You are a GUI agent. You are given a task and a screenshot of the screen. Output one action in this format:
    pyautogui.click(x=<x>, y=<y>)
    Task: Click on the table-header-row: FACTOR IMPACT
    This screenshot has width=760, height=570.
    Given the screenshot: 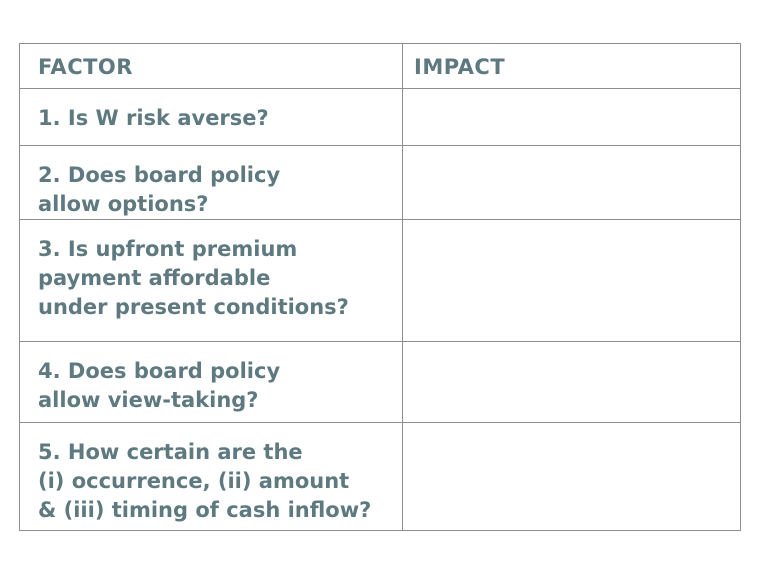 What is the action you would take?
    pyautogui.click(x=380, y=66)
    